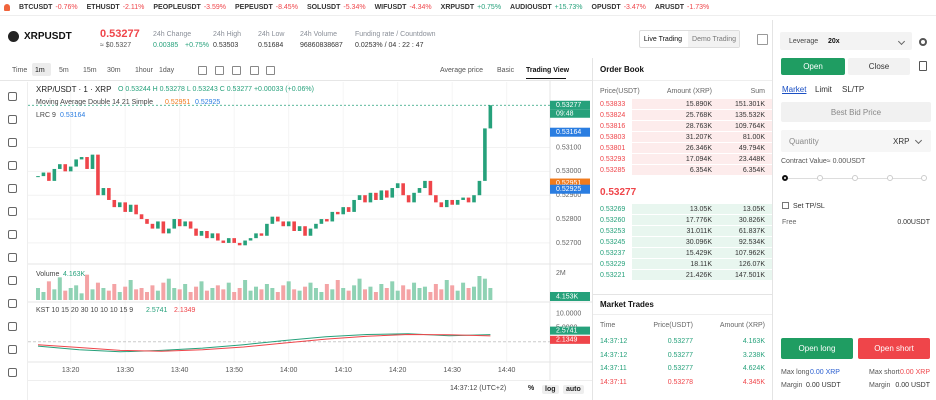 The width and height of the screenshot is (936, 400). What do you see at coordinates (613, 275) in the screenshot?
I see `order-price: 0.53221` at bounding box center [613, 275].